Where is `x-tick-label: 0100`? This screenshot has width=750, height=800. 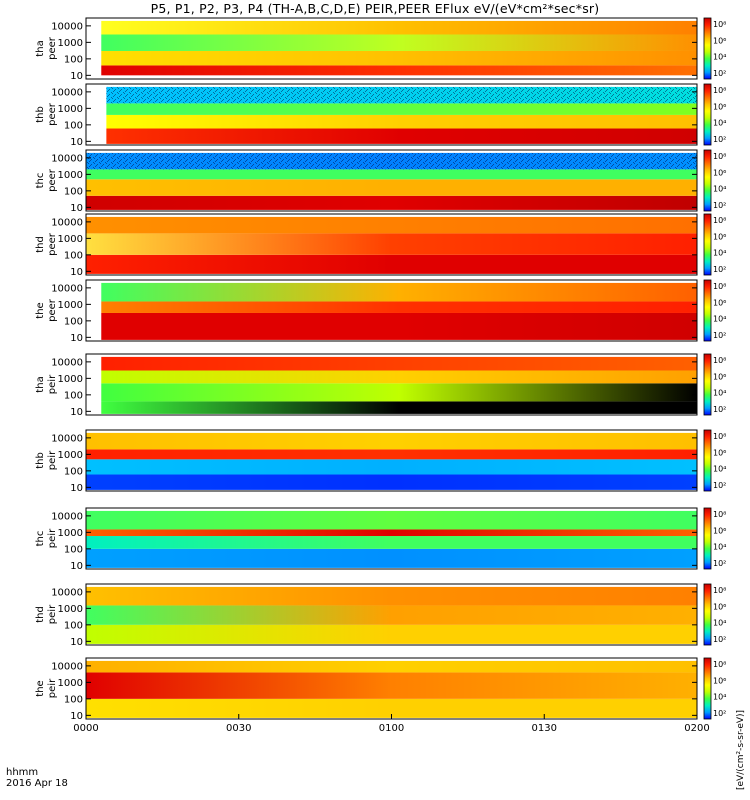 x-tick-label: 0100 is located at coordinates (391, 728).